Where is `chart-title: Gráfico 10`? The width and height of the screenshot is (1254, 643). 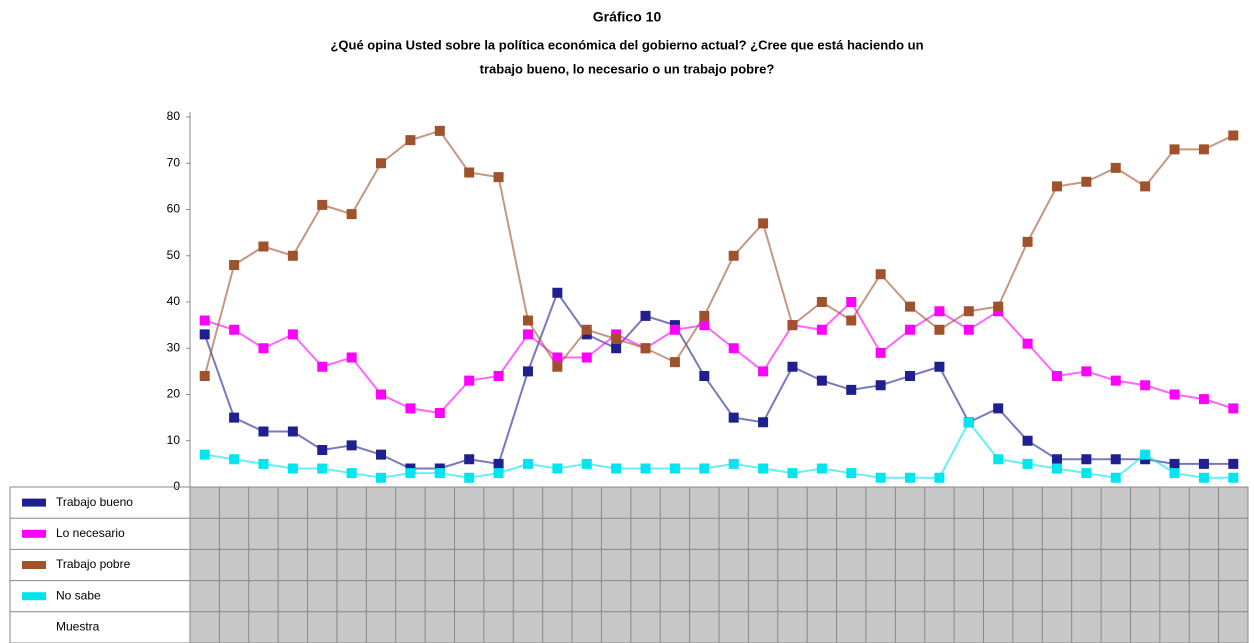
chart-title: Gráfico 10 is located at coordinates (627, 17).